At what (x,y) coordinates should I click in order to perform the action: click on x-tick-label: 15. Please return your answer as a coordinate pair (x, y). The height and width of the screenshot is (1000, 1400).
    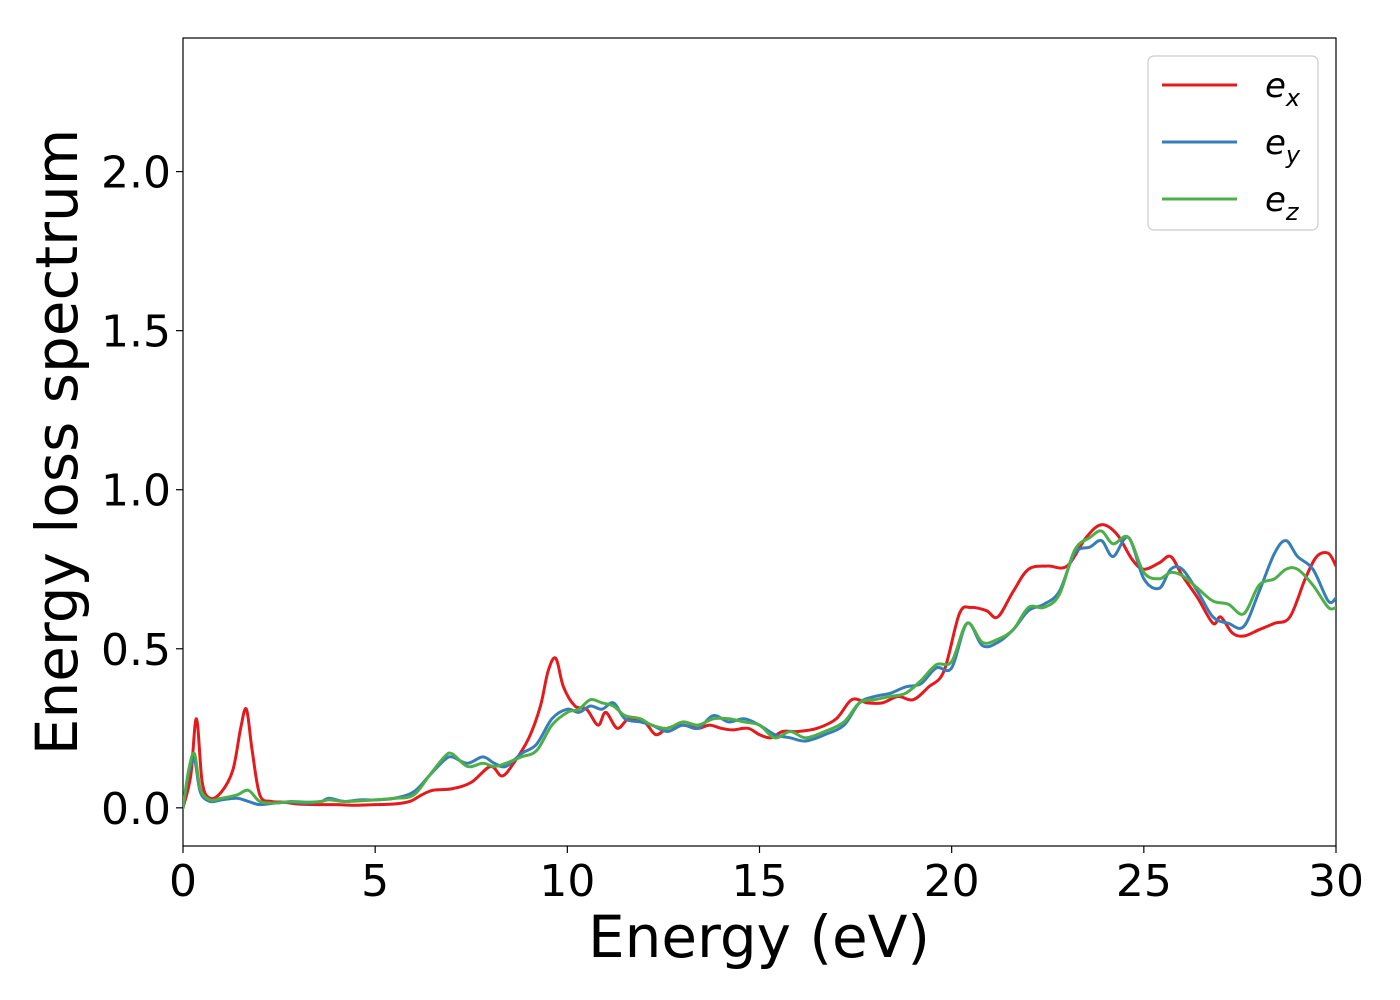
    Looking at the image, I should click on (760, 881).